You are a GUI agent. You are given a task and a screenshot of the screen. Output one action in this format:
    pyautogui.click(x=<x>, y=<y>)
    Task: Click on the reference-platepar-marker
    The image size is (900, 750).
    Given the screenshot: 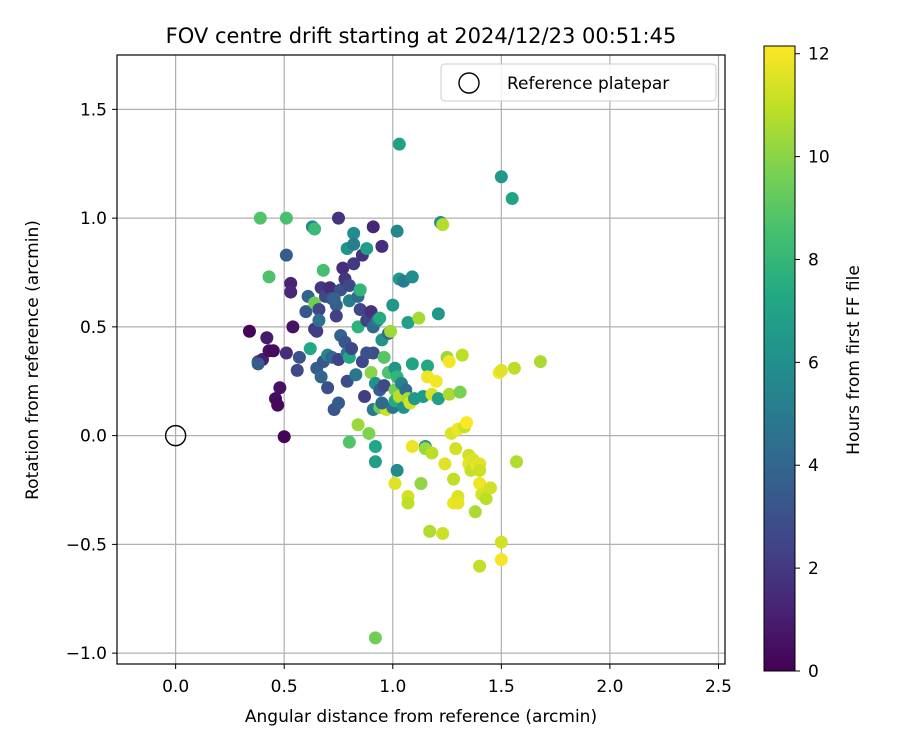 What is the action you would take?
    pyautogui.click(x=175, y=435)
    